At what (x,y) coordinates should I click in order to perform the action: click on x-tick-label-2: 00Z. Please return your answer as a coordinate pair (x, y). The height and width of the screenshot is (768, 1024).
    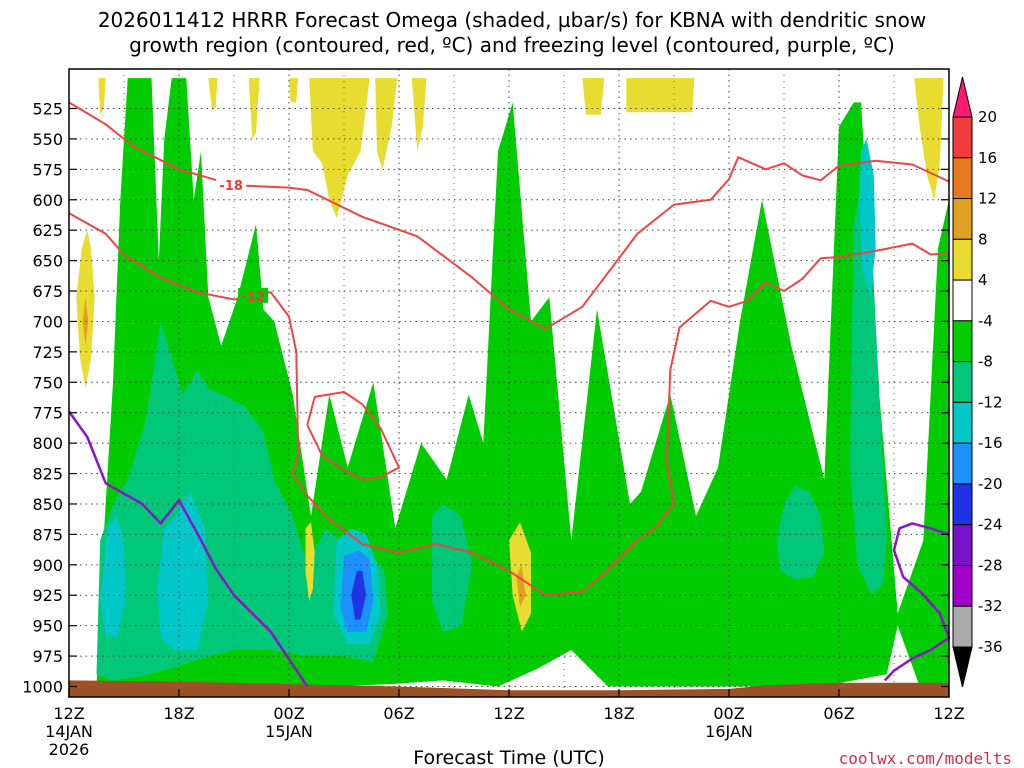
    Looking at the image, I should click on (288, 713).